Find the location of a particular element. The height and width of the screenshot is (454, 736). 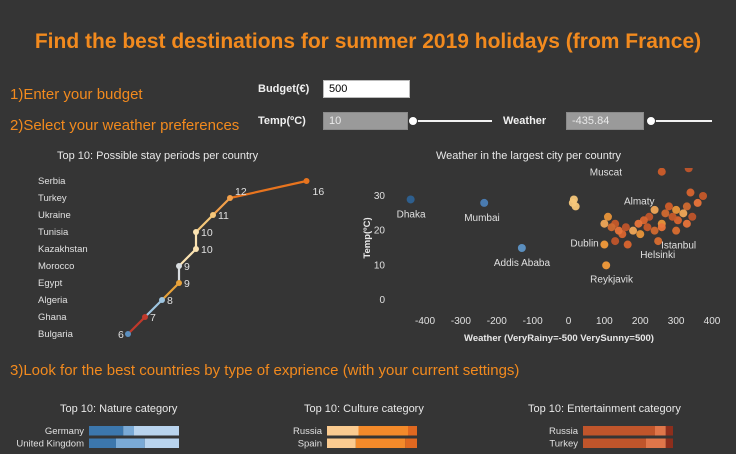

x-axis-title: Weather (VeryRainy=-500 VerySunny=500) is located at coordinates (559, 338).